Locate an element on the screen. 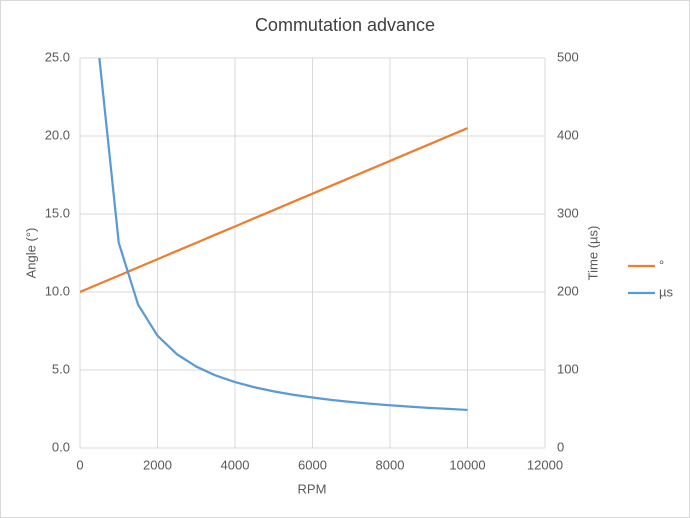  y-tick-label: 15.0 is located at coordinates (57, 212).